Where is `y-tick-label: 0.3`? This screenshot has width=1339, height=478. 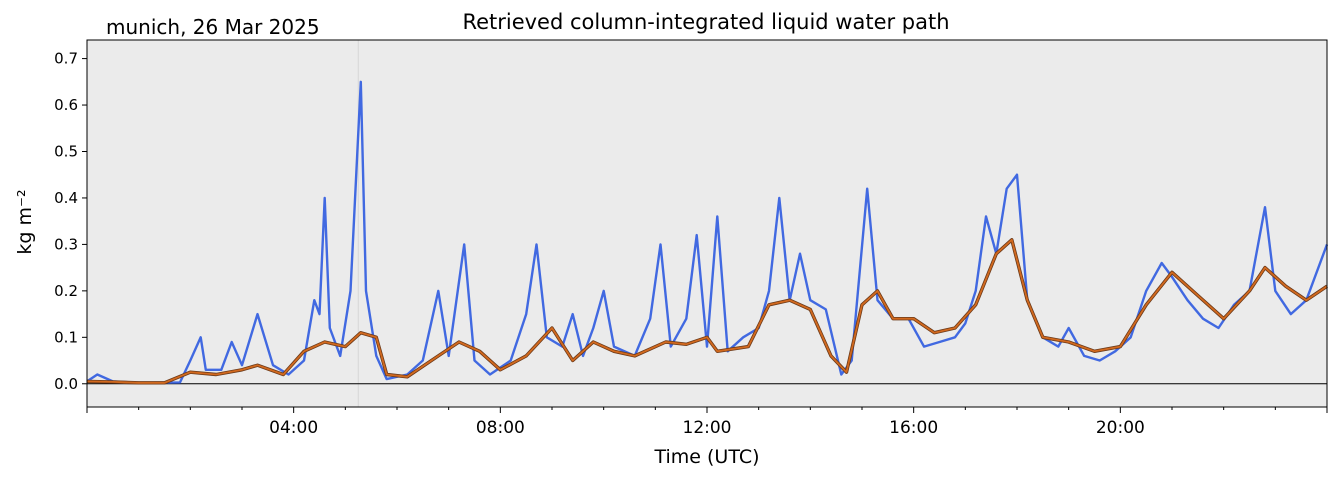
y-tick-label: 0.3 is located at coordinates (66, 244).